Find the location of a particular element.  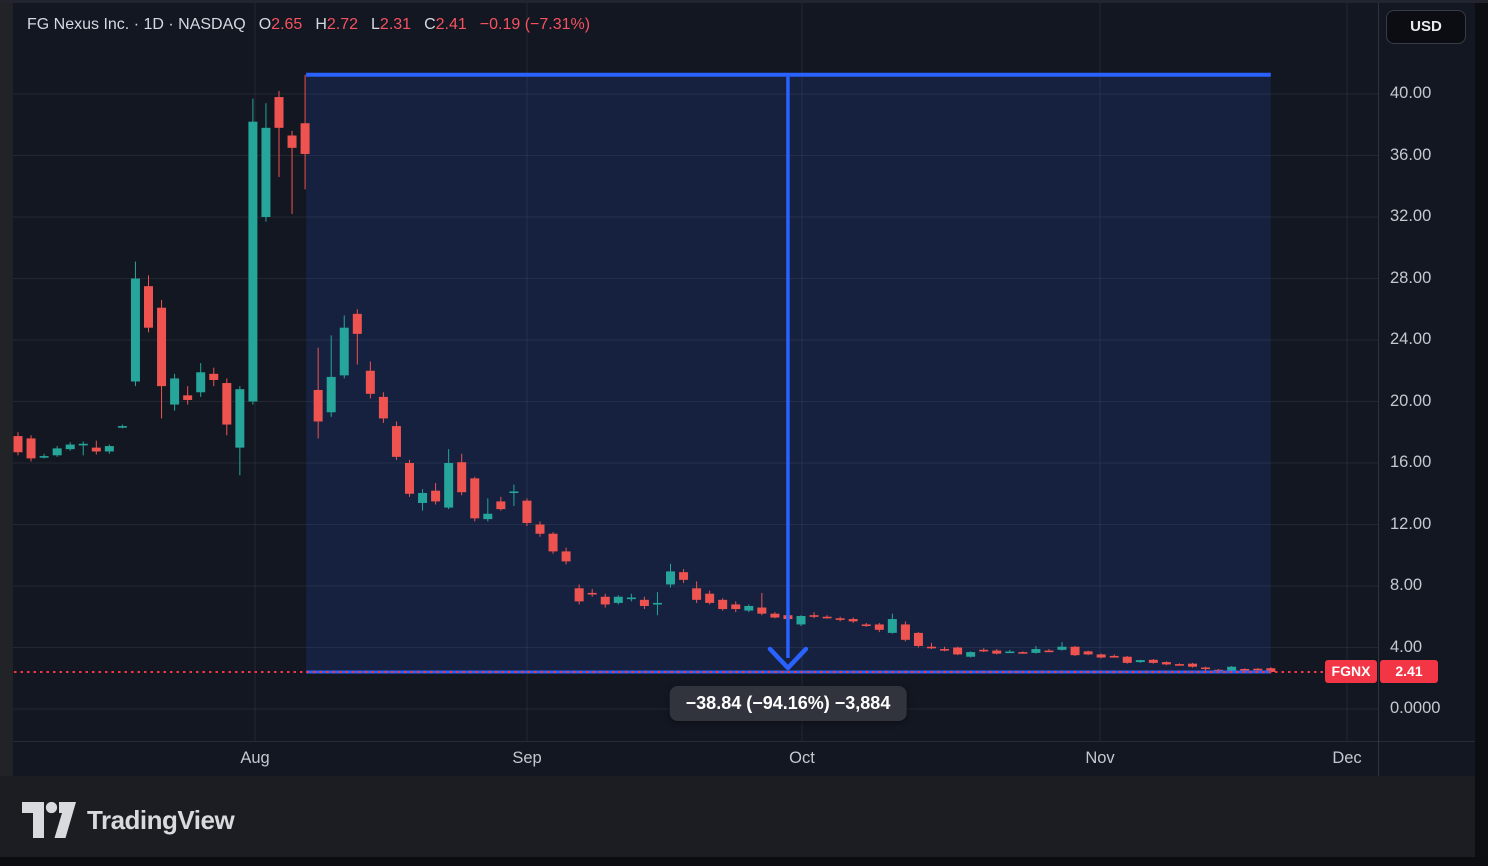

month-tick-label: Aug is located at coordinates (255, 758).